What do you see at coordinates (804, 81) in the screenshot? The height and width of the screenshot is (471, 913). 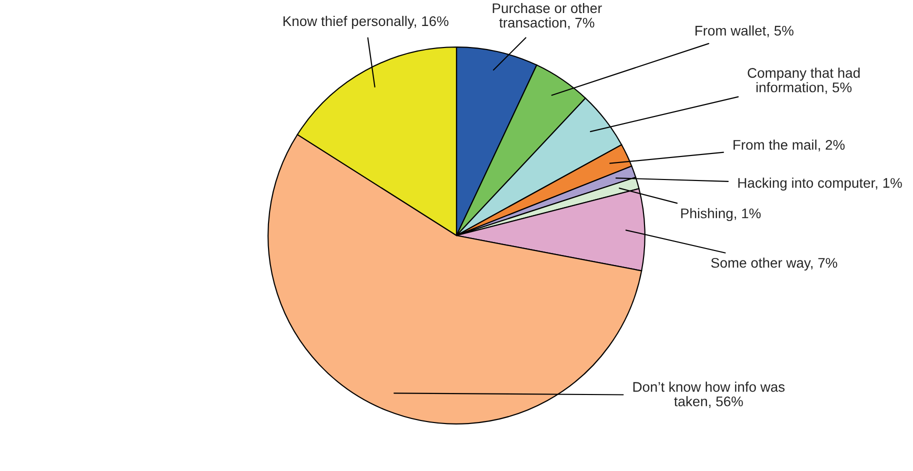 I see `slice-label: Company that had information, 5%` at bounding box center [804, 81].